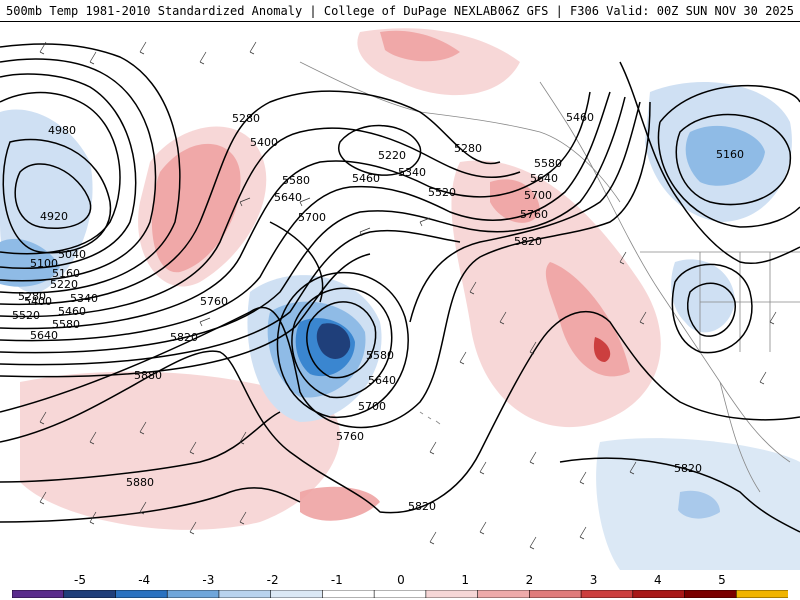  Describe the element at coordinates (468, 148) in the screenshot. I see `contour-label: 5280` at that location.